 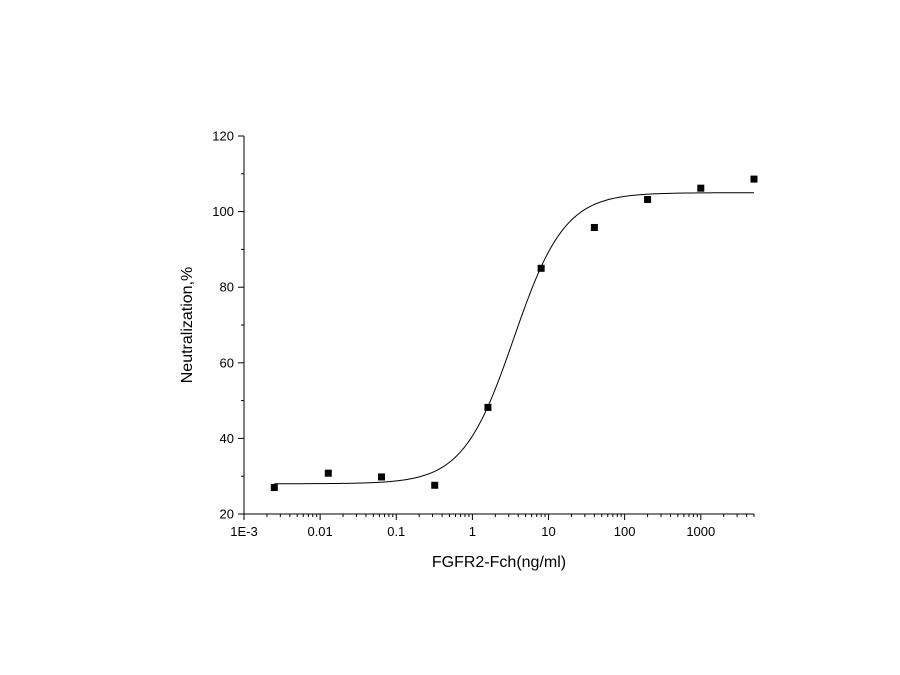 What do you see at coordinates (319, 531) in the screenshot?
I see `x-tick-label: 0.01` at bounding box center [319, 531].